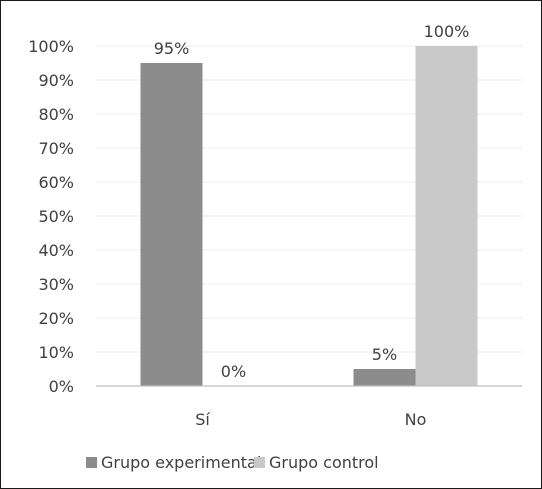 The image size is (542, 489). I want to click on y-tick-label: 100%, so click(51, 46).